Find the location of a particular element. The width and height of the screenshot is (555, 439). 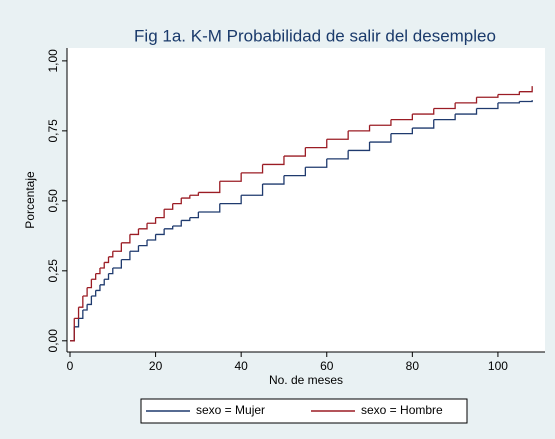

x-tick-label: 40 is located at coordinates (241, 366).